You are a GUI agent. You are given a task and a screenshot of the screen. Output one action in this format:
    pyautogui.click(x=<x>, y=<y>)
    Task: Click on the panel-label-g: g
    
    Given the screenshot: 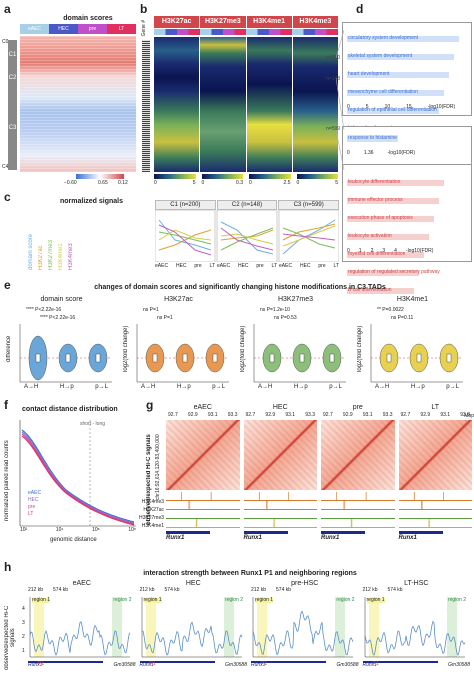 What is the action you would take?
    pyautogui.click(x=150, y=405)
    